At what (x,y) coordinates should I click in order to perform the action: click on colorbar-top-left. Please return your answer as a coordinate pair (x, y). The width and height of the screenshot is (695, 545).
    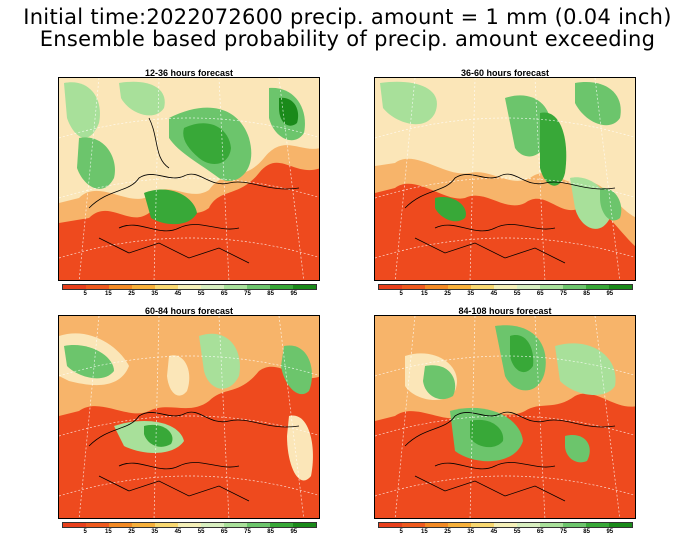
    Looking at the image, I should click on (189, 287).